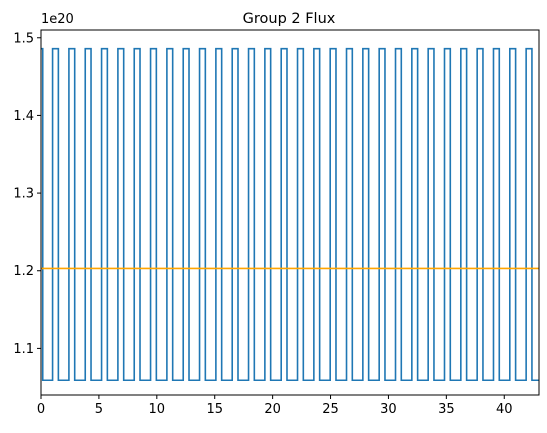  I want to click on y-tick-label: 1.3, so click(23, 194).